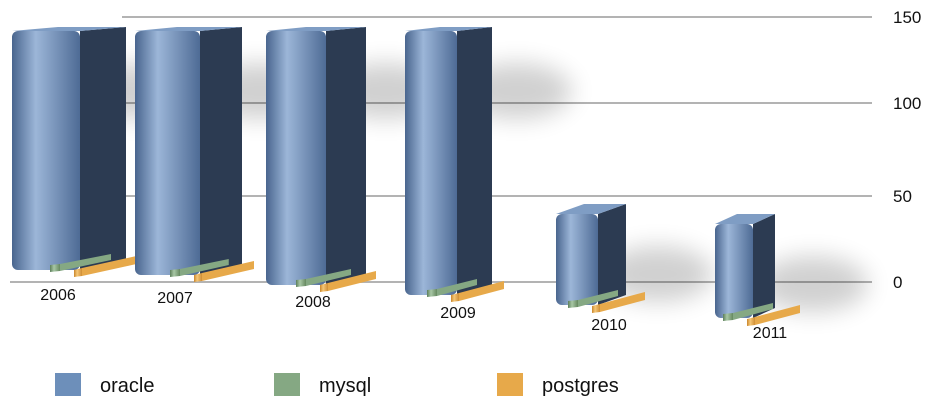 The height and width of the screenshot is (399, 940). What do you see at coordinates (68, 384) in the screenshot?
I see `legend-swatch-oracle` at bounding box center [68, 384].